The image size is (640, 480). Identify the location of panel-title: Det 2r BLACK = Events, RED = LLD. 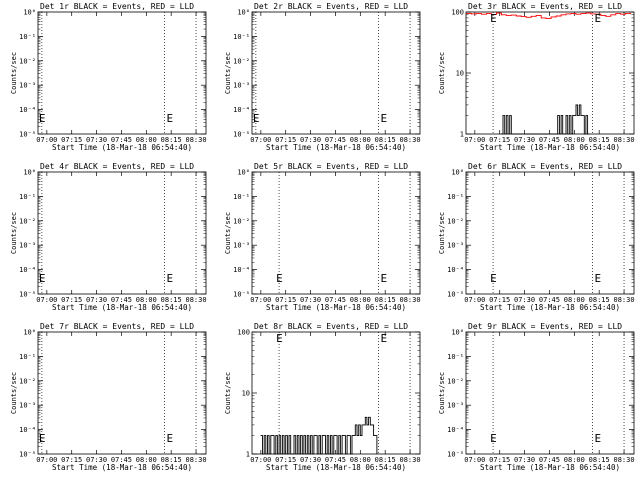
(331, 6).